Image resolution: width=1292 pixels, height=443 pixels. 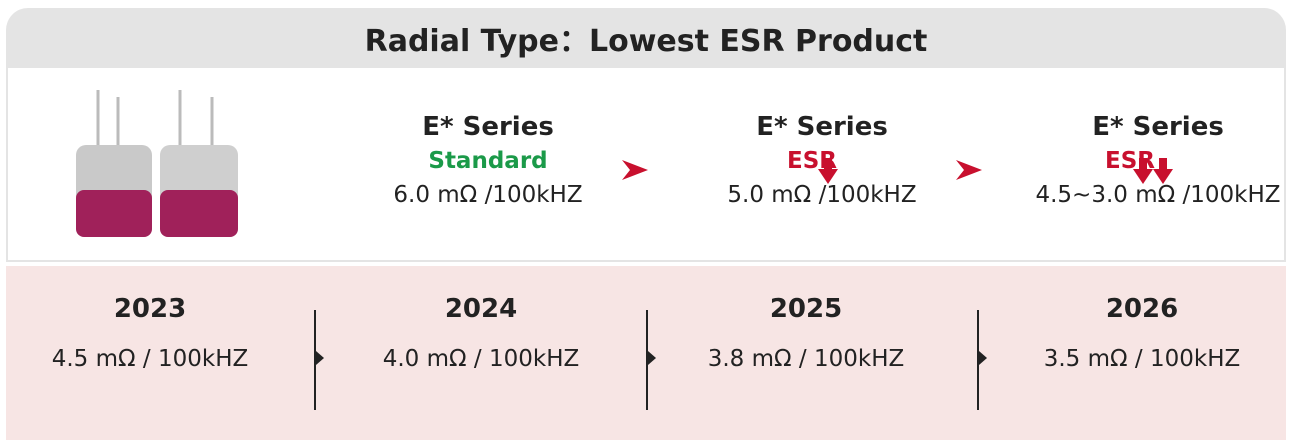 What do you see at coordinates (822, 195) in the screenshot?
I see `series-esr: 5.0 mΩ /100kHZ` at bounding box center [822, 195].